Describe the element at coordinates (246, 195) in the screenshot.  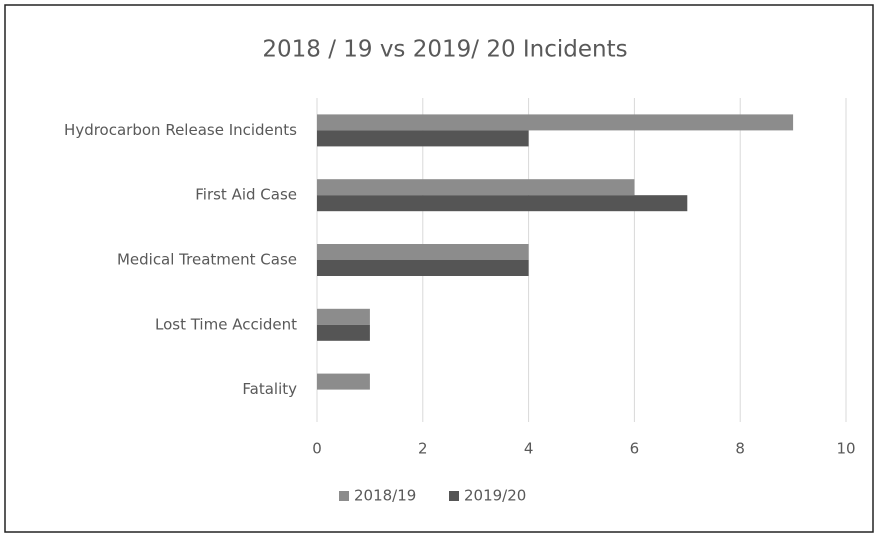
I see `y-tick-label: First Aid Case` at that location.